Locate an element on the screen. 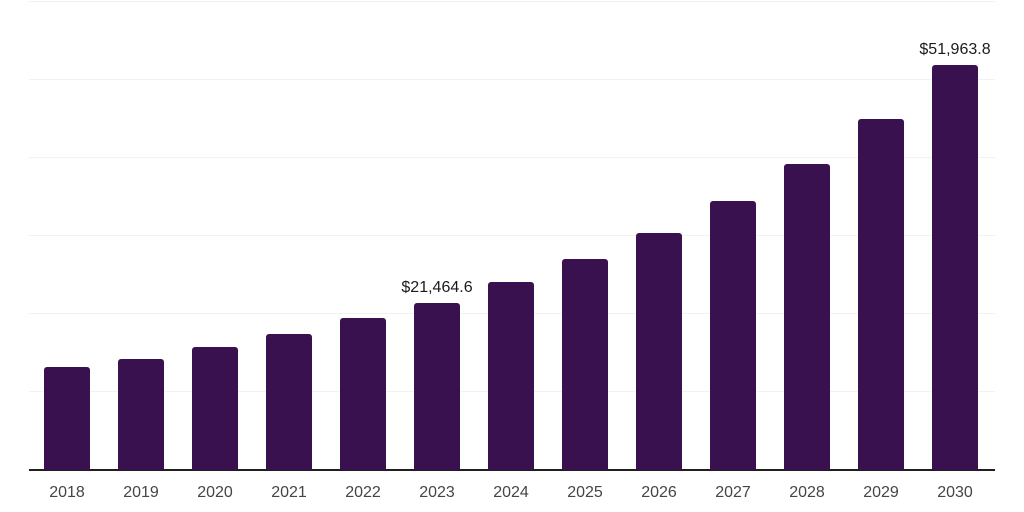 The height and width of the screenshot is (512, 1024). x-tick-2024: 2024 is located at coordinates (511, 492).